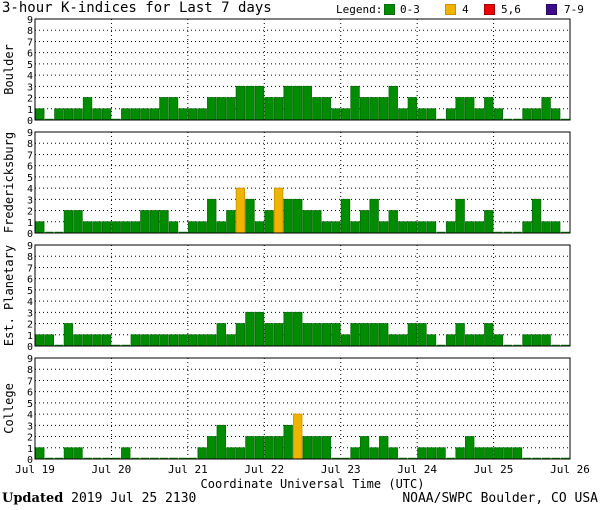 The width and height of the screenshot is (600, 510). I want to click on y-tick-label: 5, so click(30, 291).